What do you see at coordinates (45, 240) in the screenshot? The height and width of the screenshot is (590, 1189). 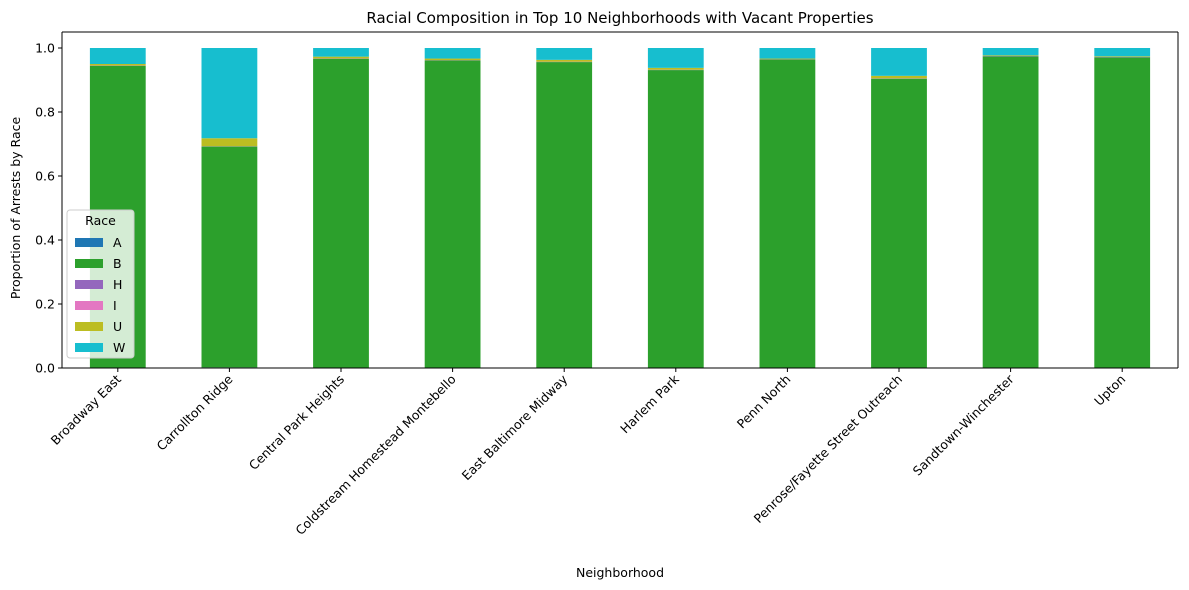 I see `y-tick-label: 0.4` at bounding box center [45, 240].